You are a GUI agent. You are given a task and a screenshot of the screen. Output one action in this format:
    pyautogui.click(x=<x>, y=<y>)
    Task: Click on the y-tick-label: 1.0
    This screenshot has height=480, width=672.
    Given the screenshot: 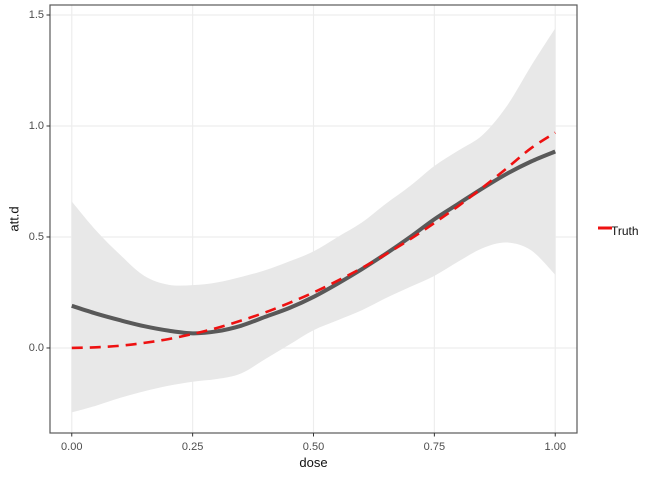 What is the action you would take?
    pyautogui.click(x=36, y=125)
    